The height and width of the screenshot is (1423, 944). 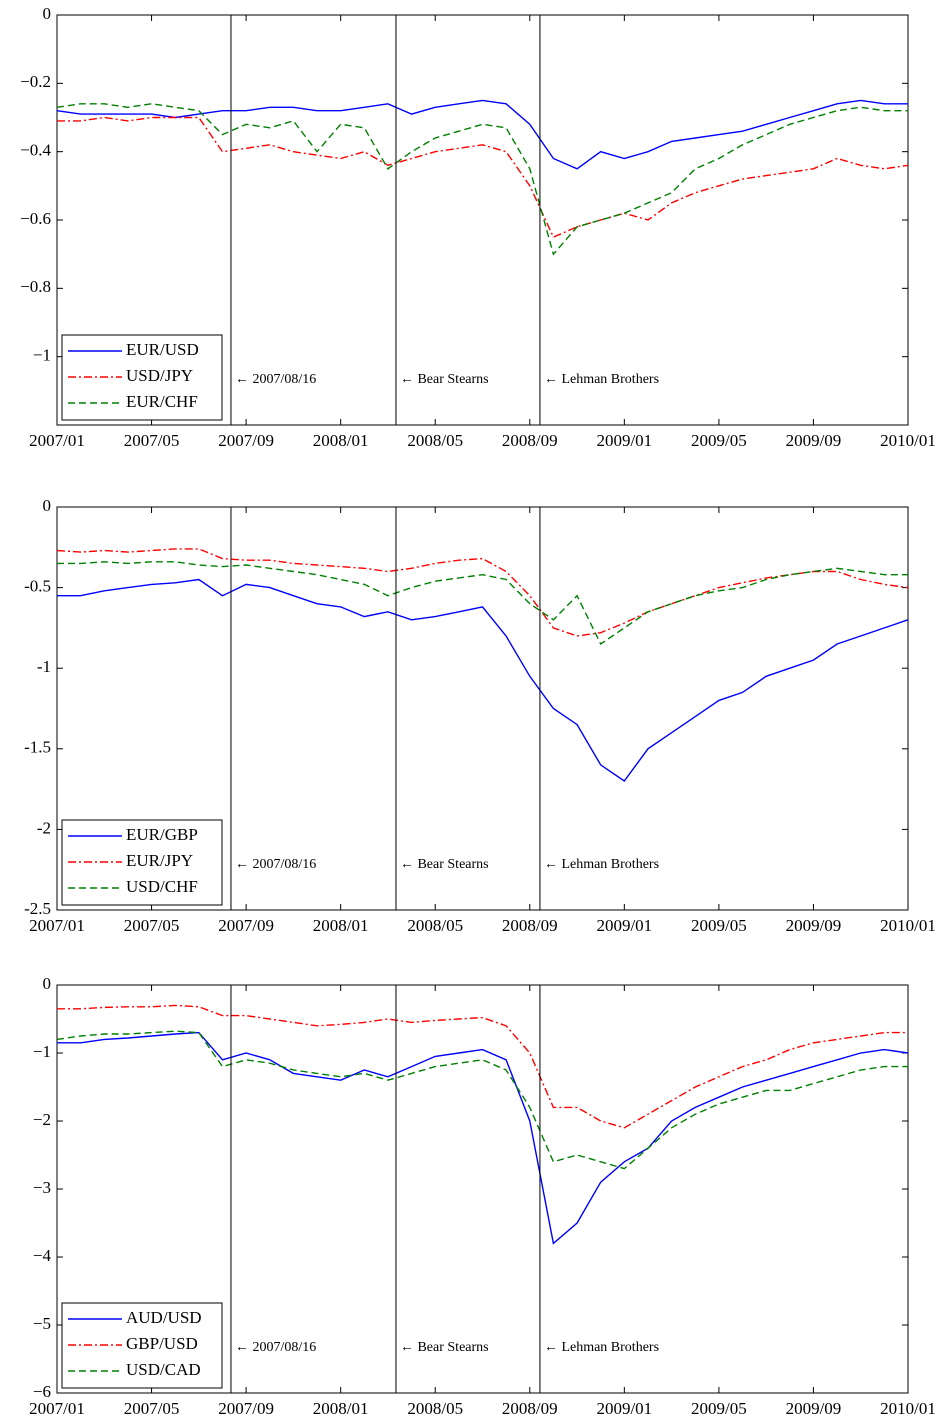 What do you see at coordinates (44, 827) in the screenshot?
I see `y-tick-label: -2` at bounding box center [44, 827].